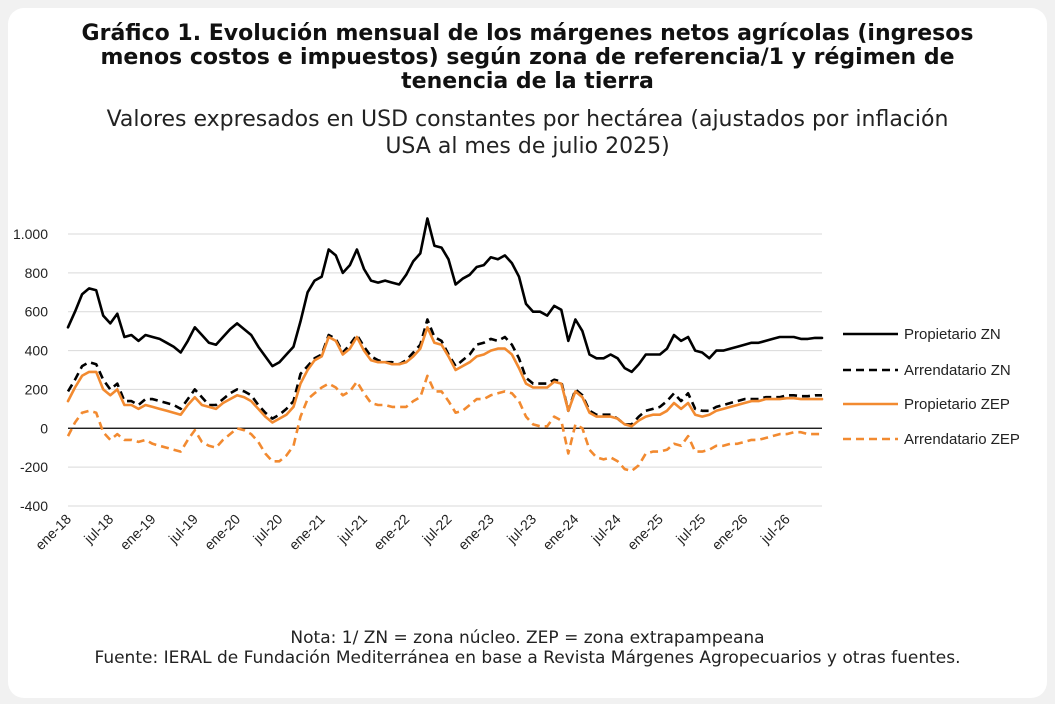  Describe the element at coordinates (391, 532) in the screenshot. I see `x-tick-label: ene-22` at that location.